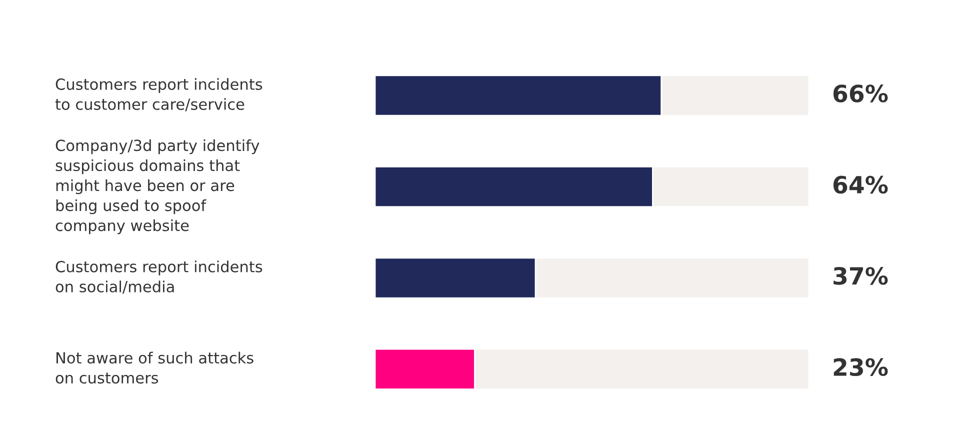  Describe the element at coordinates (158, 186) in the screenshot. I see `y-tick-label: Company/3d party identify suspicious domains that might have been or are being used to spoof company website` at that location.